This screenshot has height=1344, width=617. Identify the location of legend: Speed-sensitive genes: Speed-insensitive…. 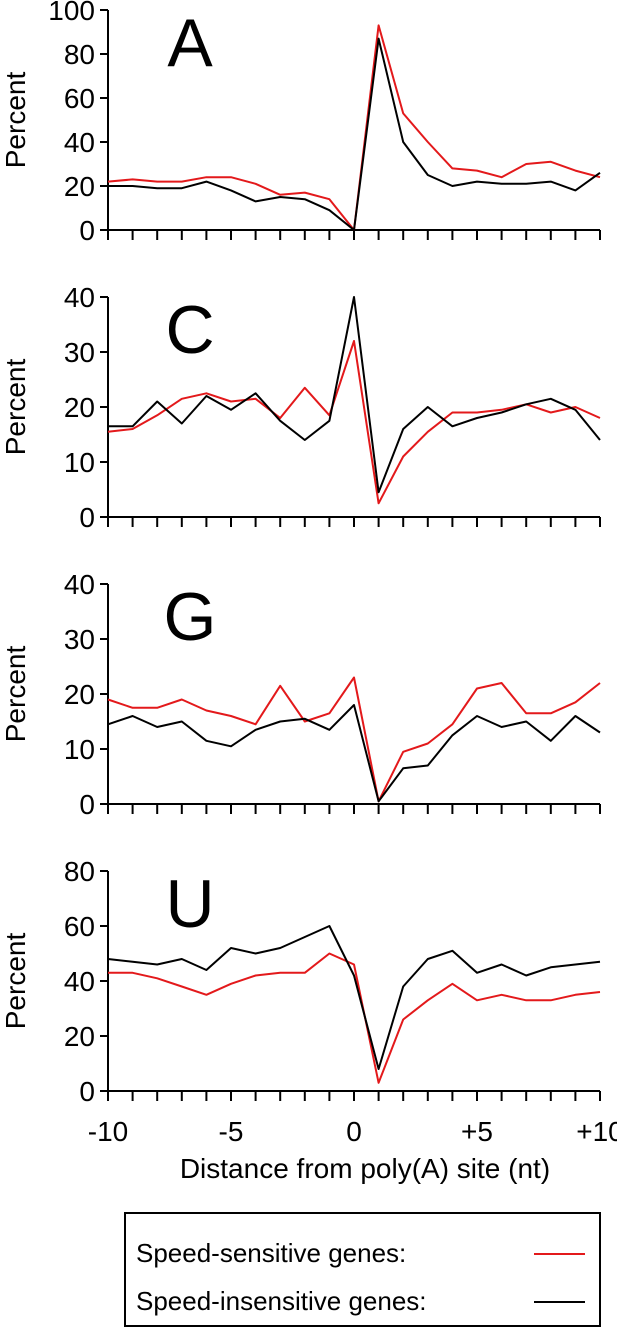
(362, 1269).